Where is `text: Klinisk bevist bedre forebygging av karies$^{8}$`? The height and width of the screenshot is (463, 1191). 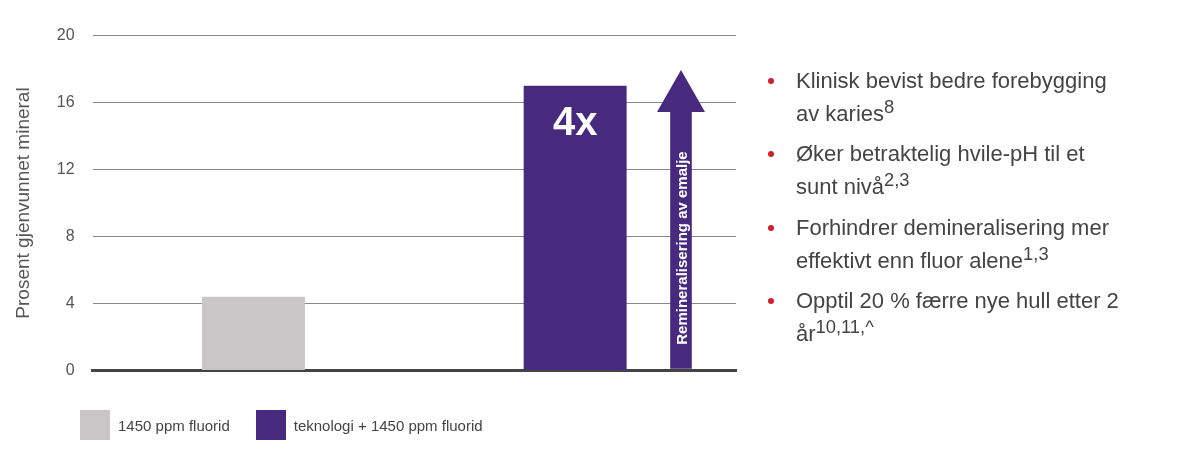
text: Klinisk bevist bedre forebygging av karies$^{8}$ is located at coordinates (952, 98).